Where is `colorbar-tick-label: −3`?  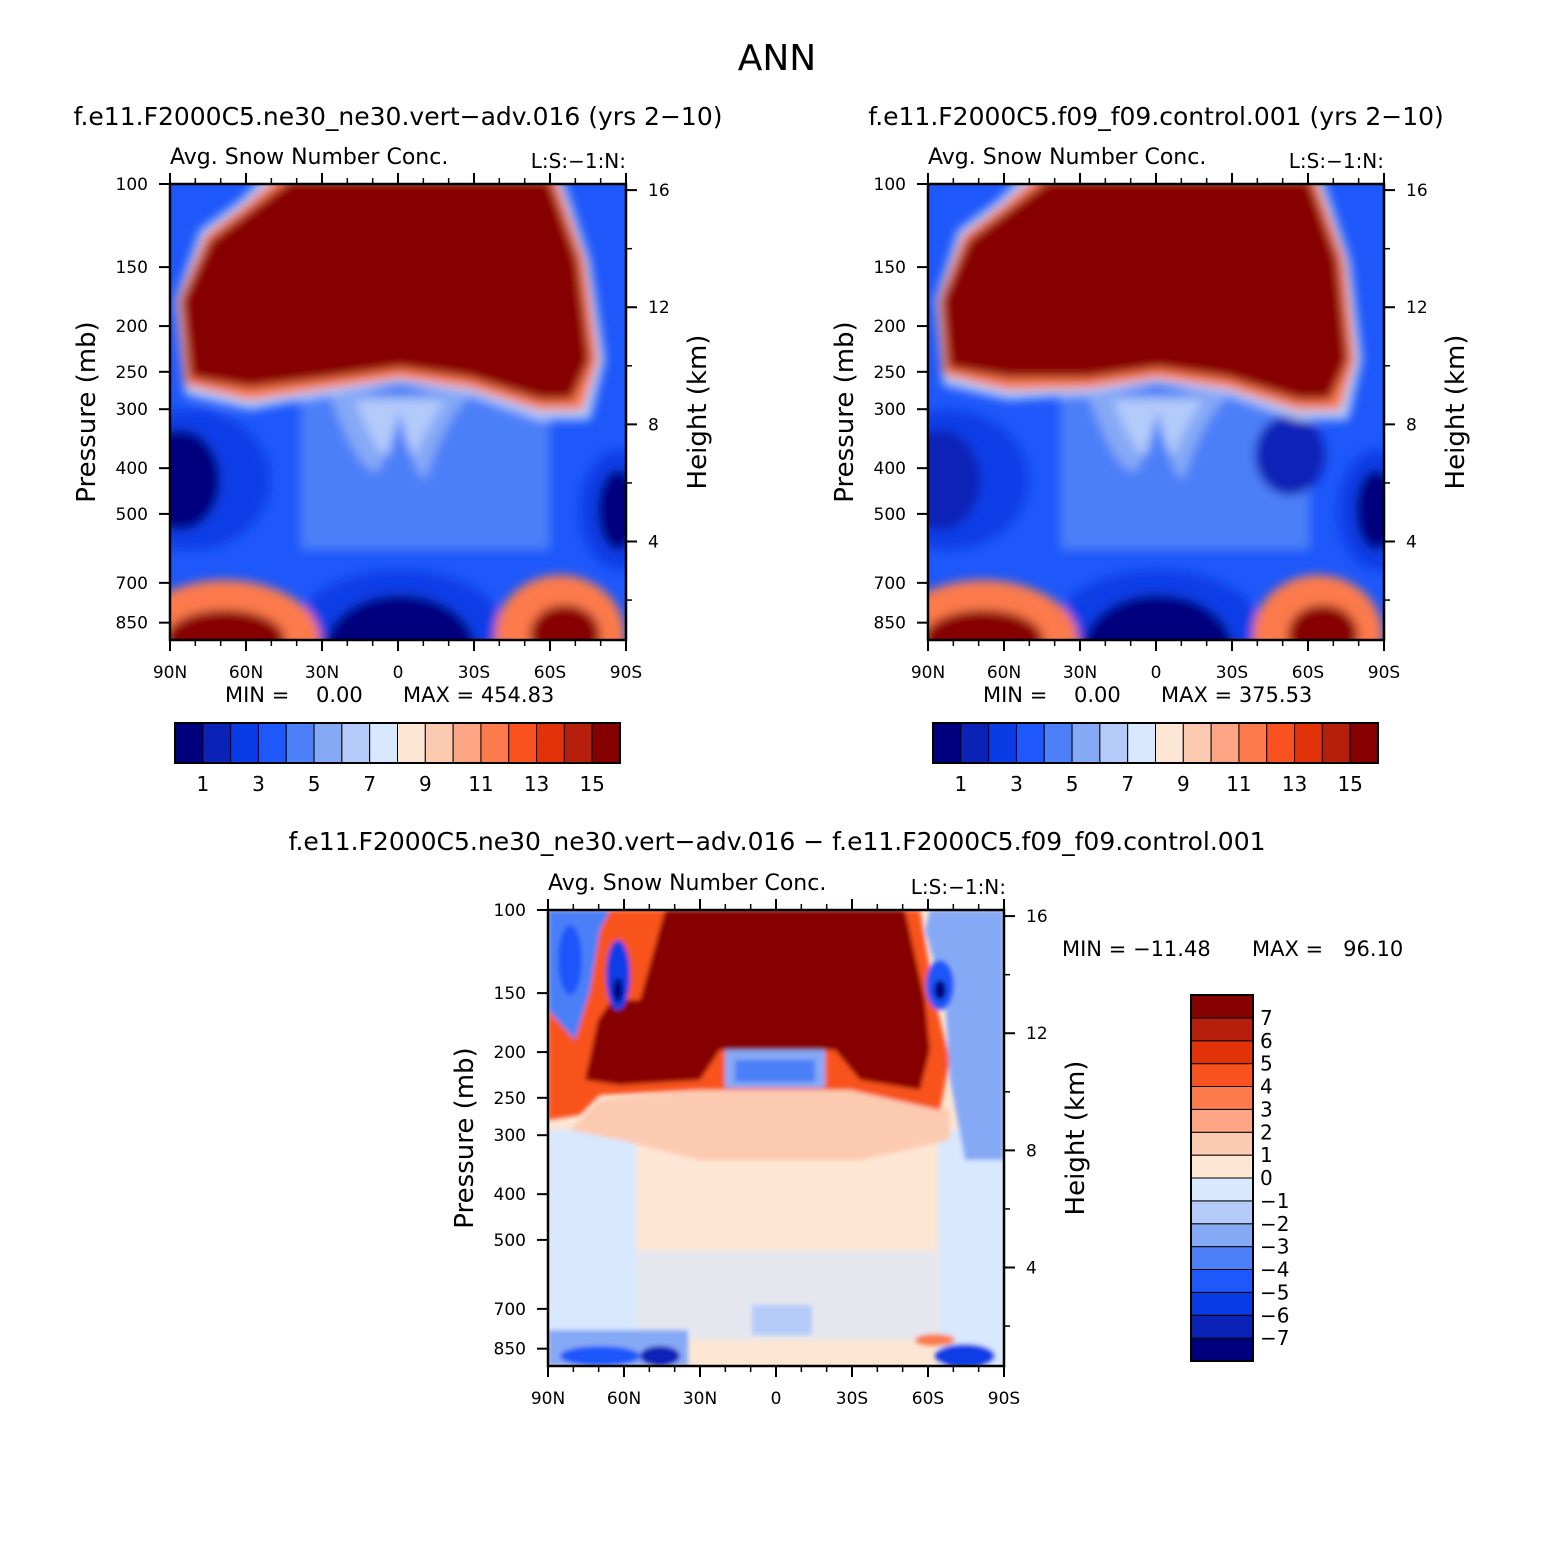
colorbar-tick-label: −3 is located at coordinates (1274, 1247).